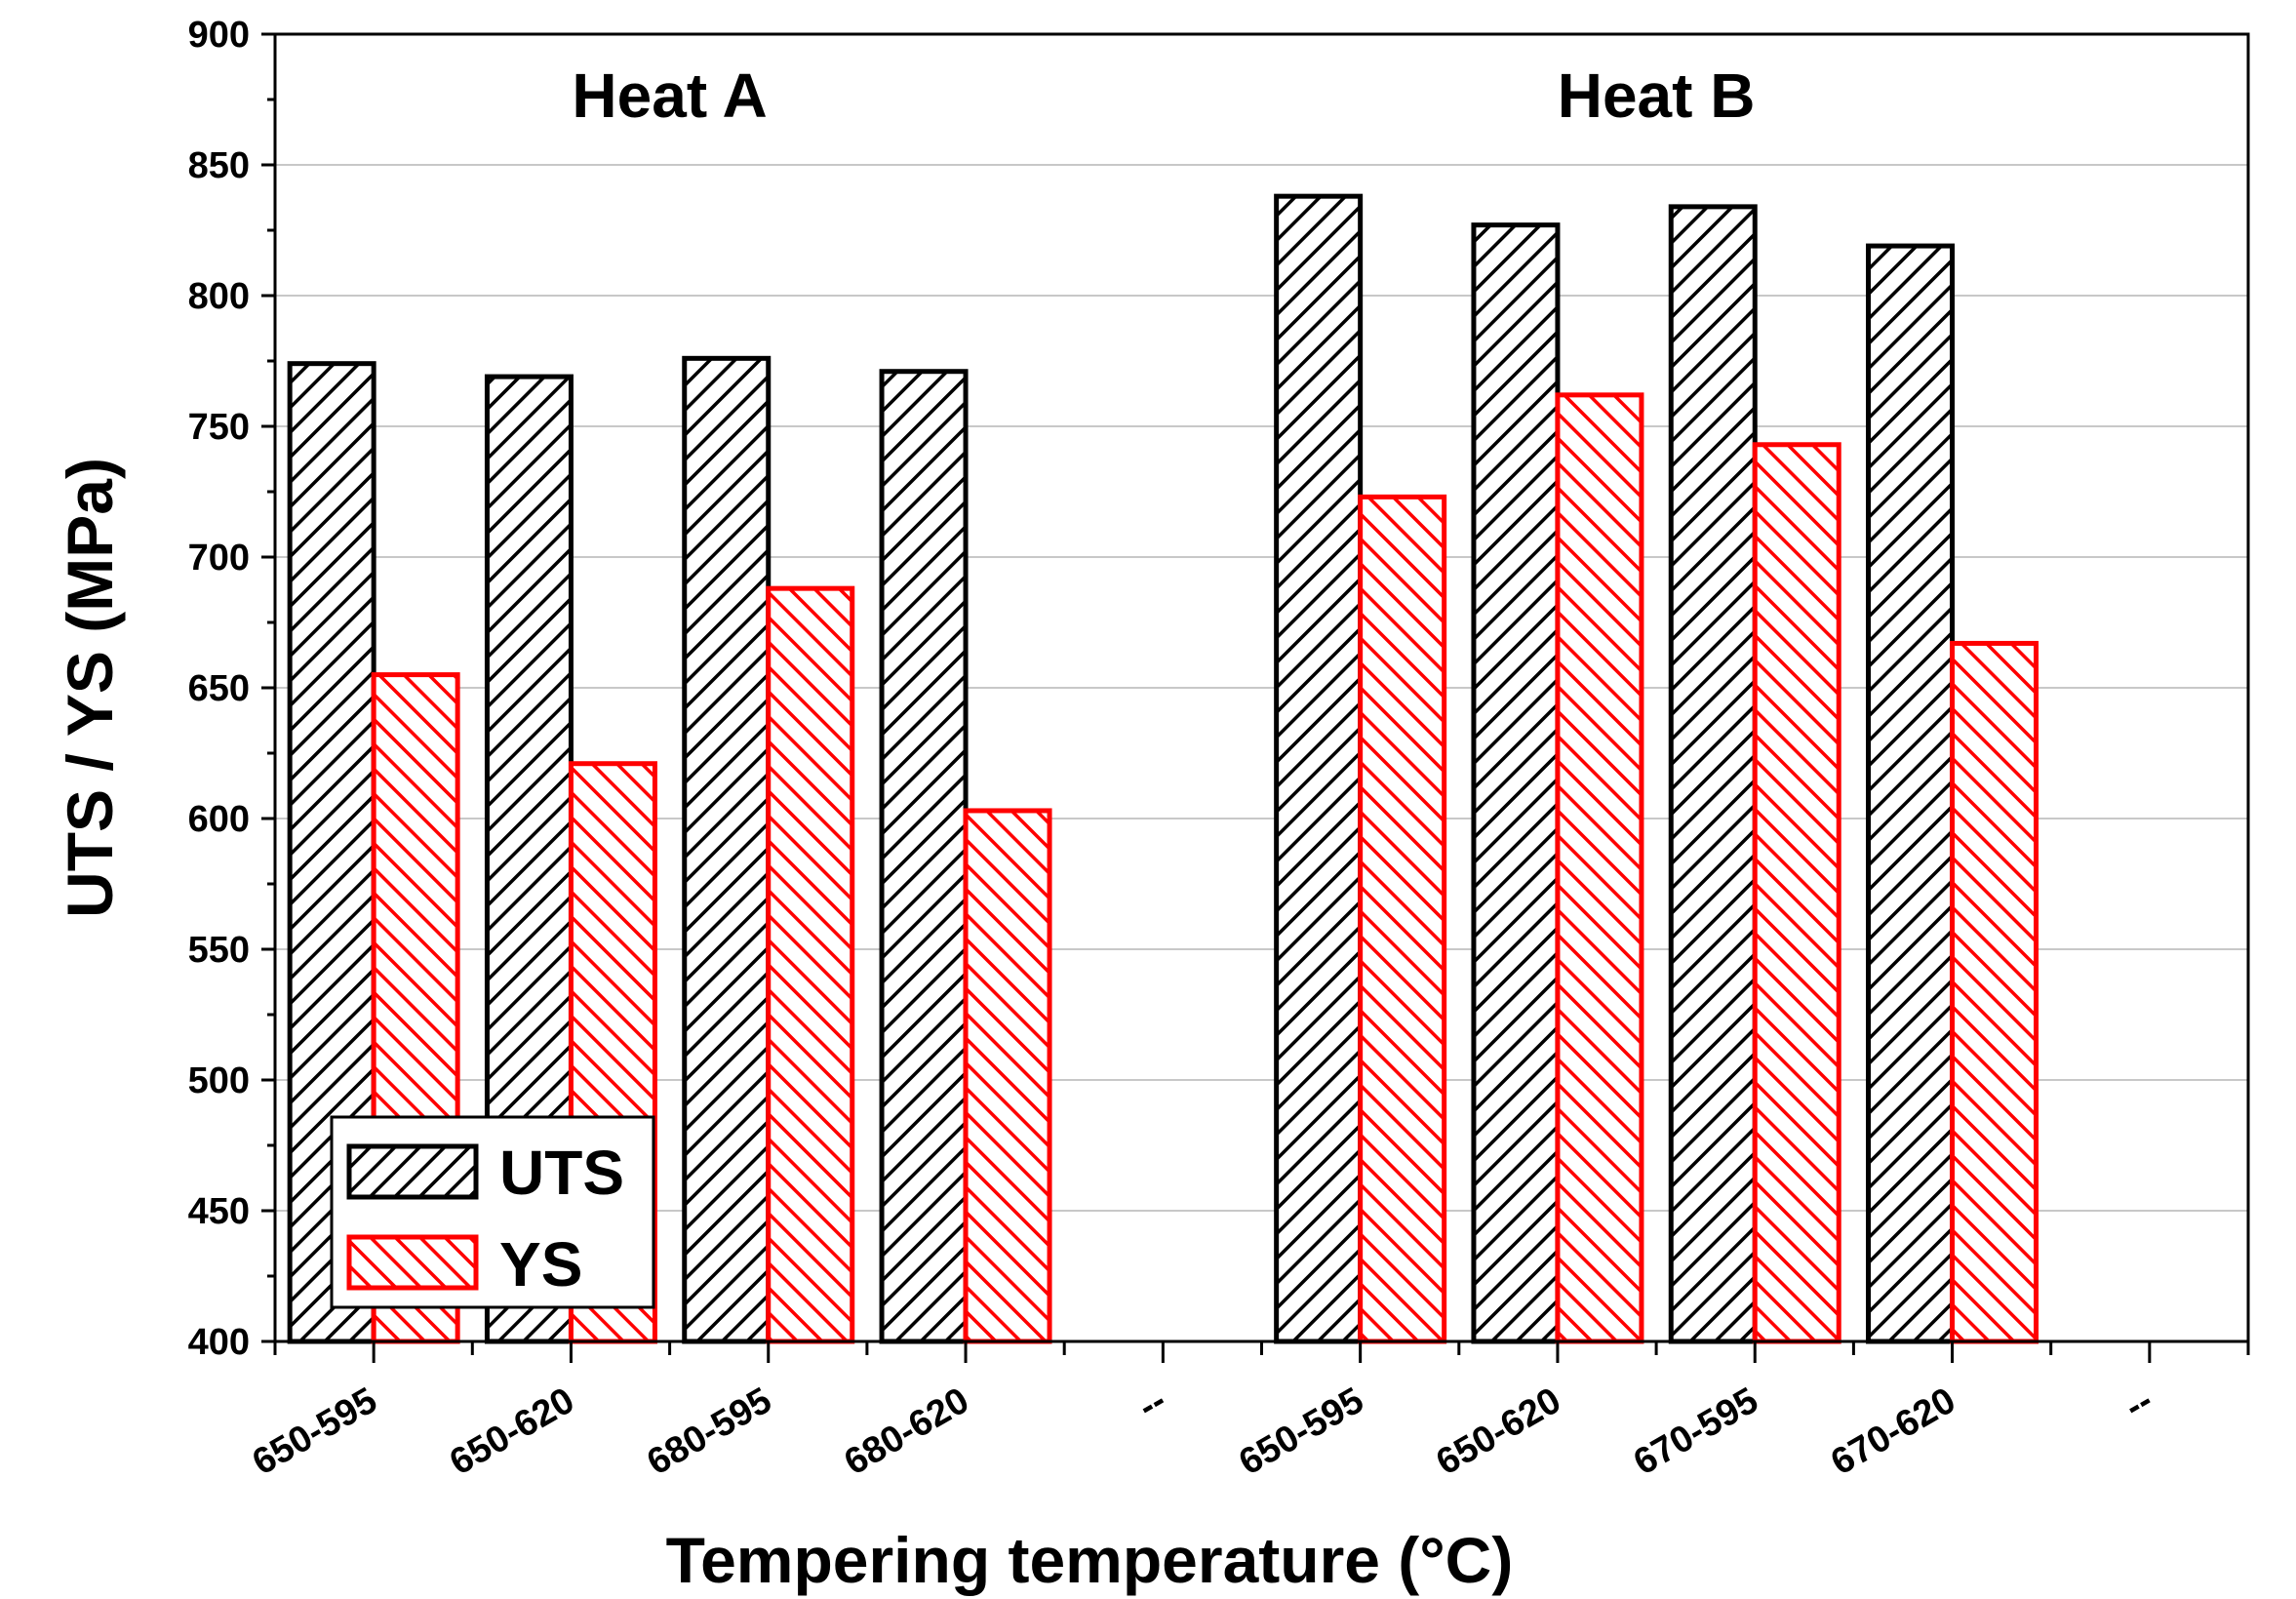  Describe the element at coordinates (1696, 1431) in the screenshot. I see `x-tick-label: 670-595` at that location.